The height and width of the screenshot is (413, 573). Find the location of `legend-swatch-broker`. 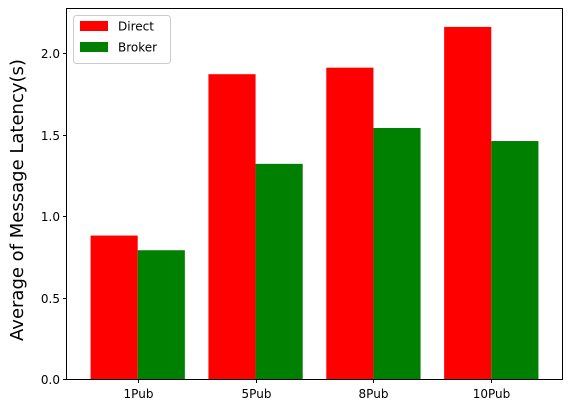

legend-swatch-broker is located at coordinates (94, 47).